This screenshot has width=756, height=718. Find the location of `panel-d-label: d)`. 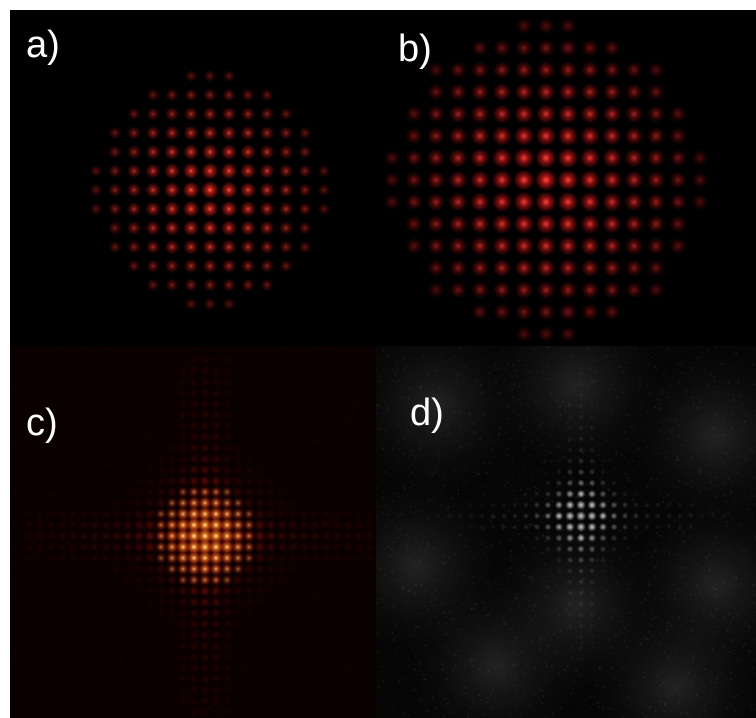

panel-d-label: d) is located at coordinates (427, 413).